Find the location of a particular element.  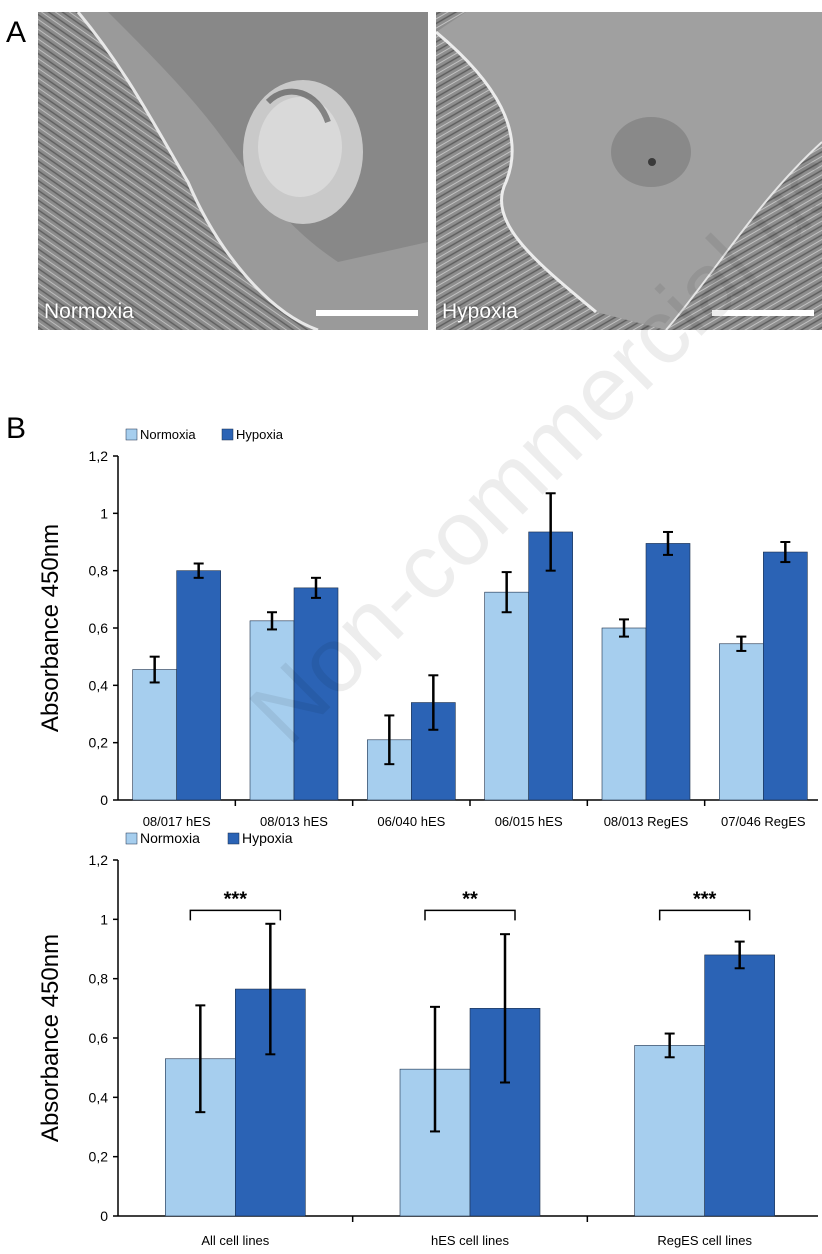

panel-b-letter: B is located at coordinates (16, 428).